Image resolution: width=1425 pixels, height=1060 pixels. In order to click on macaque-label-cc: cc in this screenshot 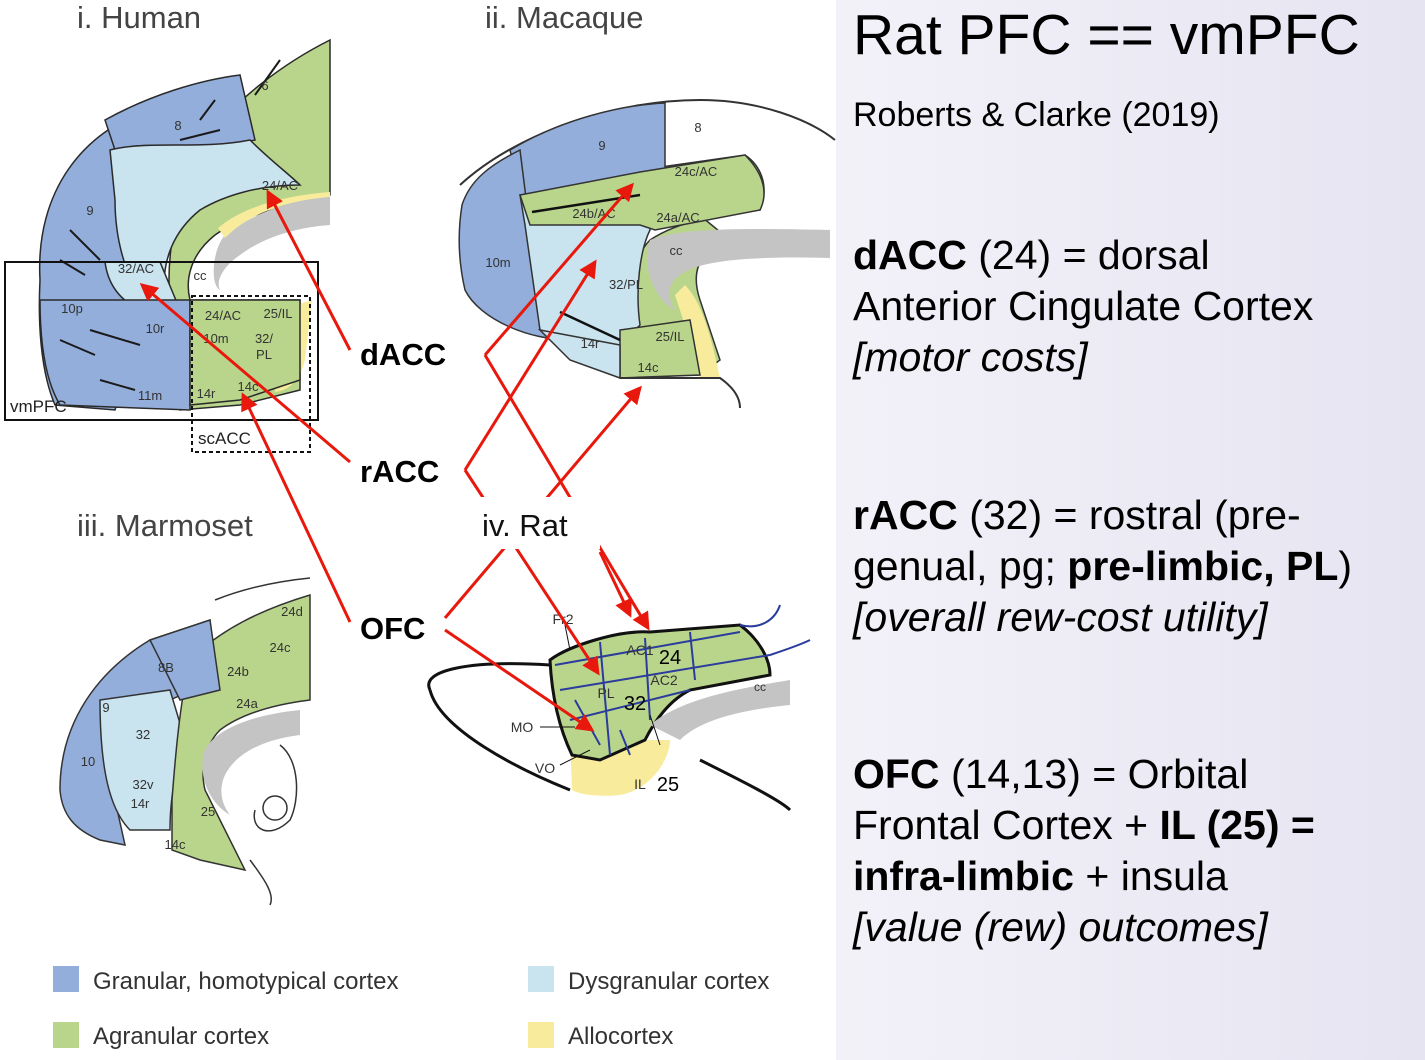, I will do `click(677, 250)`.